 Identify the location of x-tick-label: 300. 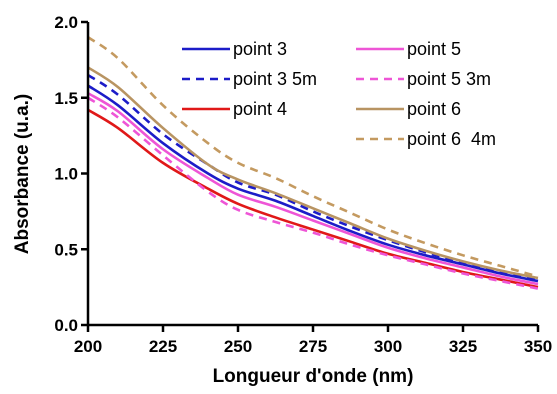
(388, 346).